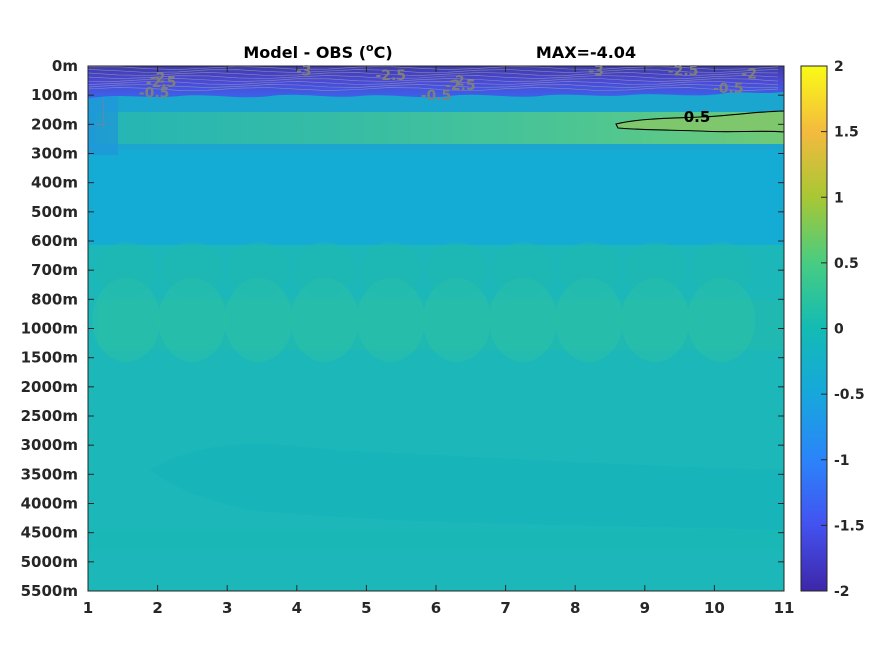  What do you see at coordinates (54, 154) in the screenshot?
I see `y-tick-label: 300m` at bounding box center [54, 154].